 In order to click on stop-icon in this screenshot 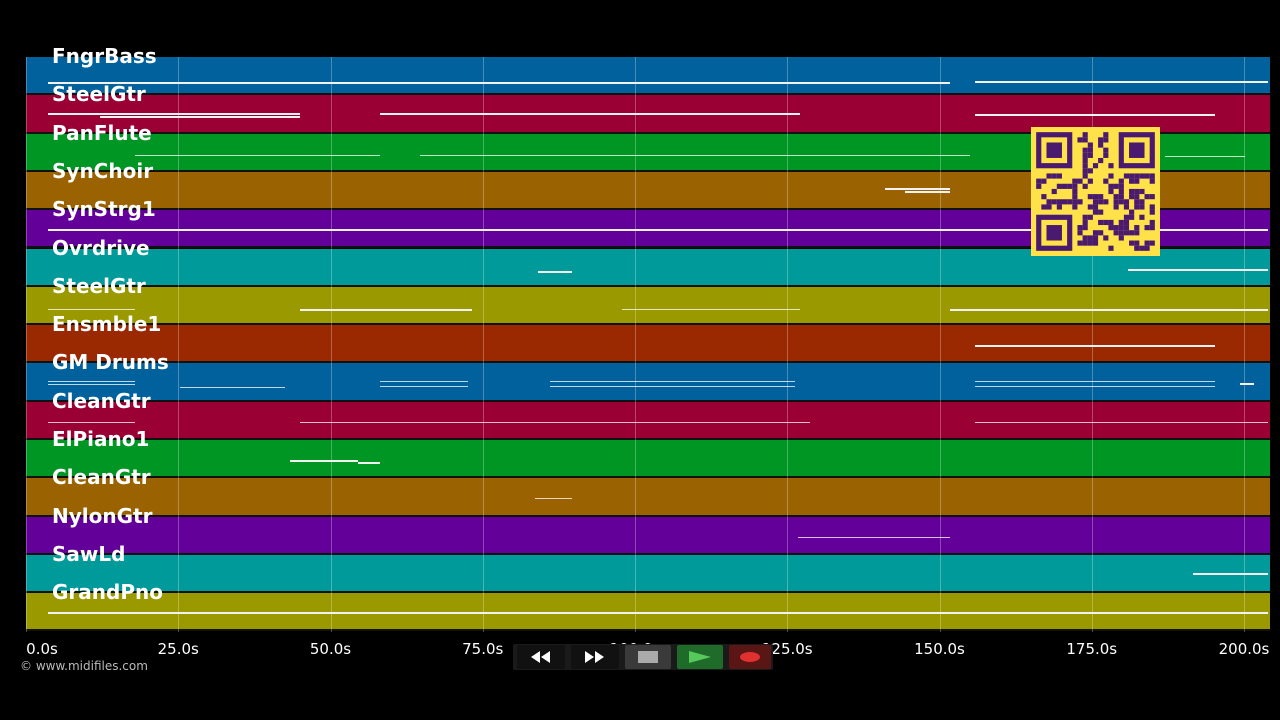, I will do `click(648, 657)`.